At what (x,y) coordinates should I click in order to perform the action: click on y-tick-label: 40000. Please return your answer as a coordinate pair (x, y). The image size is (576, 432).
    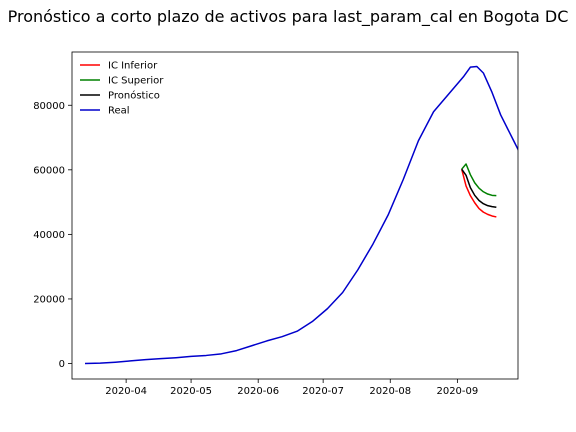
    Looking at the image, I should click on (49, 235).